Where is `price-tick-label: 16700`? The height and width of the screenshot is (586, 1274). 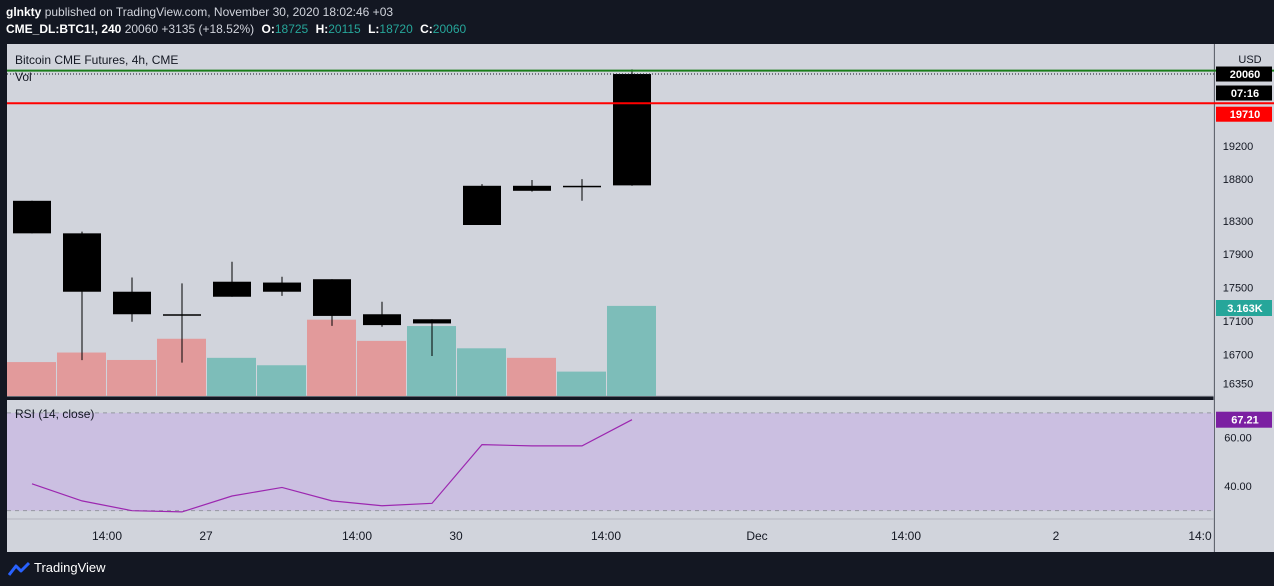
price-tick-label: 16700 is located at coordinates (1238, 355).